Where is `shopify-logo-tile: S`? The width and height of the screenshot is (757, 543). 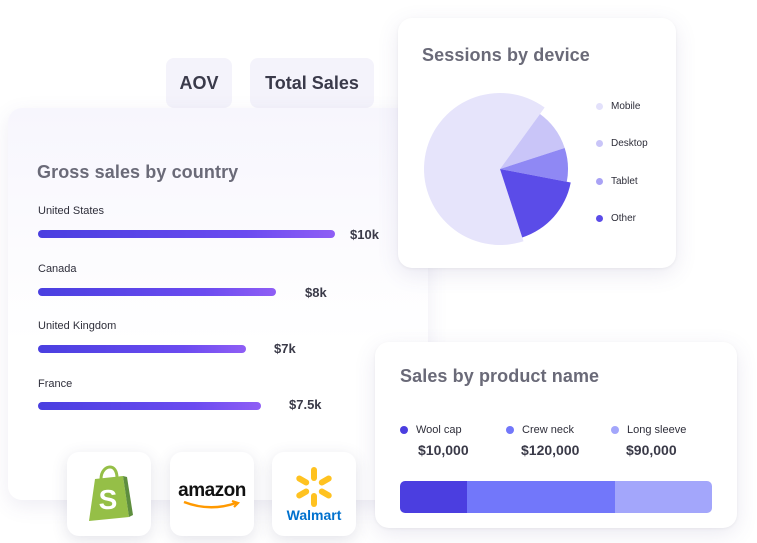
shopify-logo-tile: S is located at coordinates (109, 494).